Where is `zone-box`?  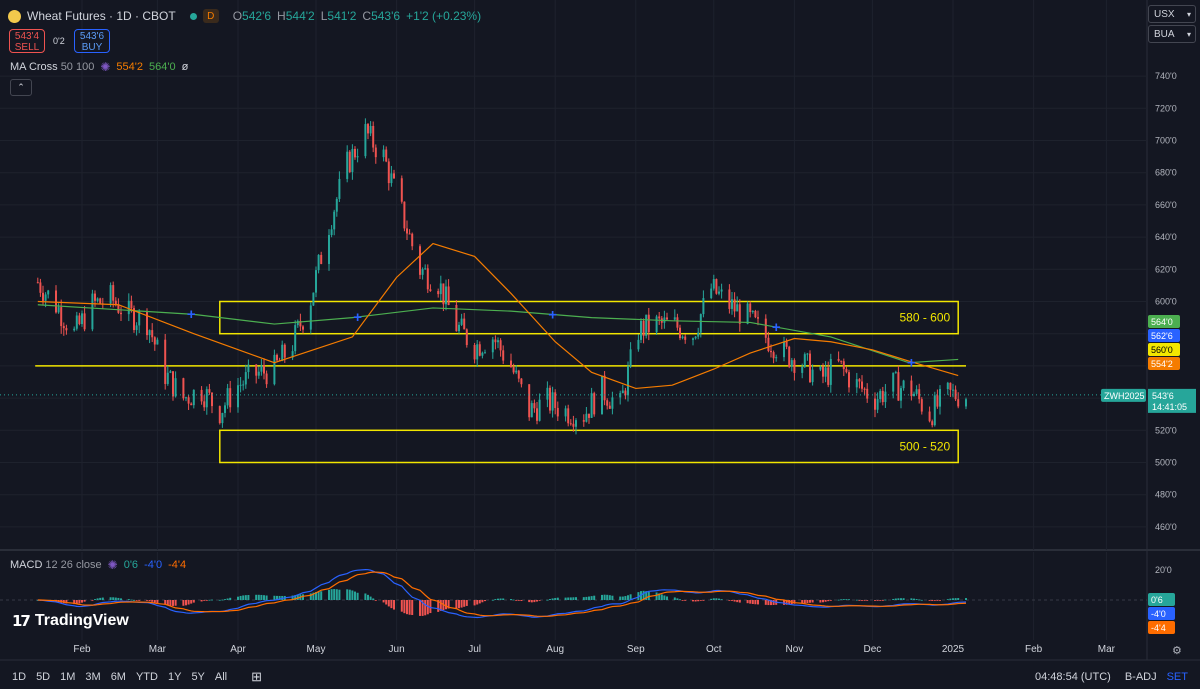 zone-box is located at coordinates (589, 446).